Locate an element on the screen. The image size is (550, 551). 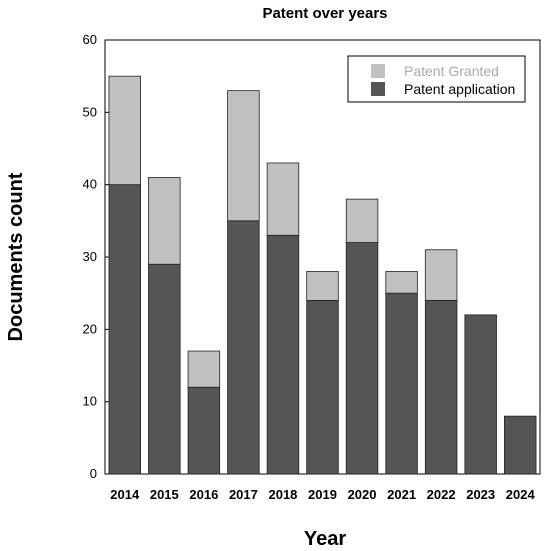
legend-swatch-patent-application is located at coordinates (378, 89).